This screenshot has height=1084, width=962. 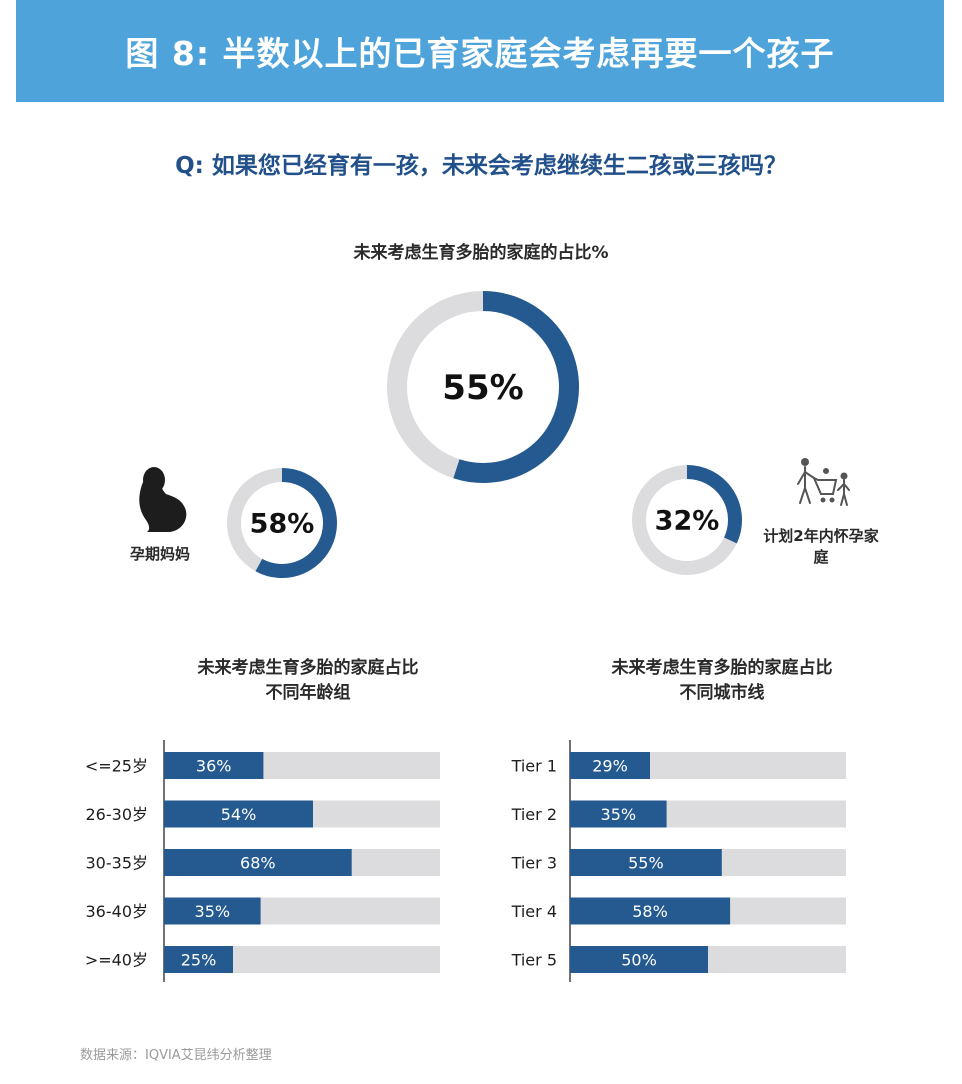 What do you see at coordinates (117, 863) in the screenshot?
I see `bar-category-label-1-2: 30-35岁` at bounding box center [117, 863].